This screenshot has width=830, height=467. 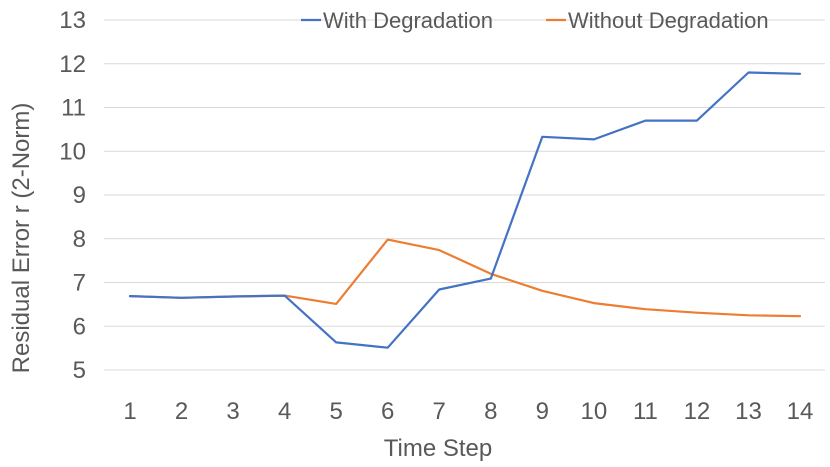 I want to click on y-tick-label: 8, so click(x=79, y=239).